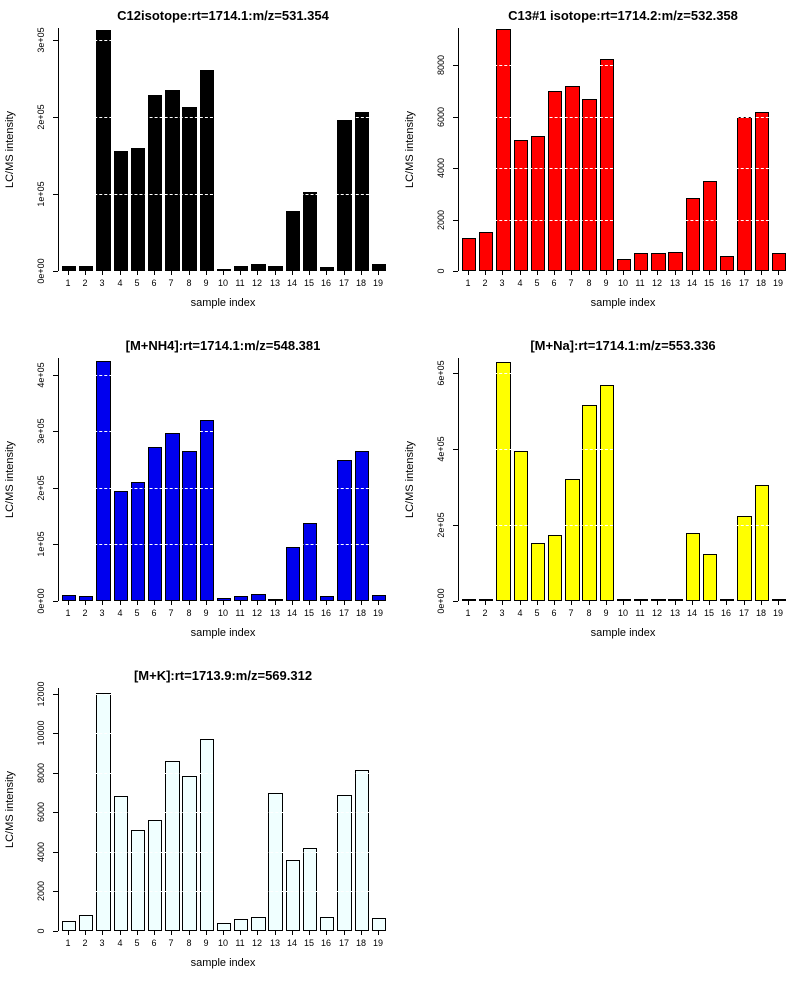 The image size is (800, 1000). Describe the element at coordinates (537, 613) in the screenshot. I see `x-tick-label: 5` at that location.